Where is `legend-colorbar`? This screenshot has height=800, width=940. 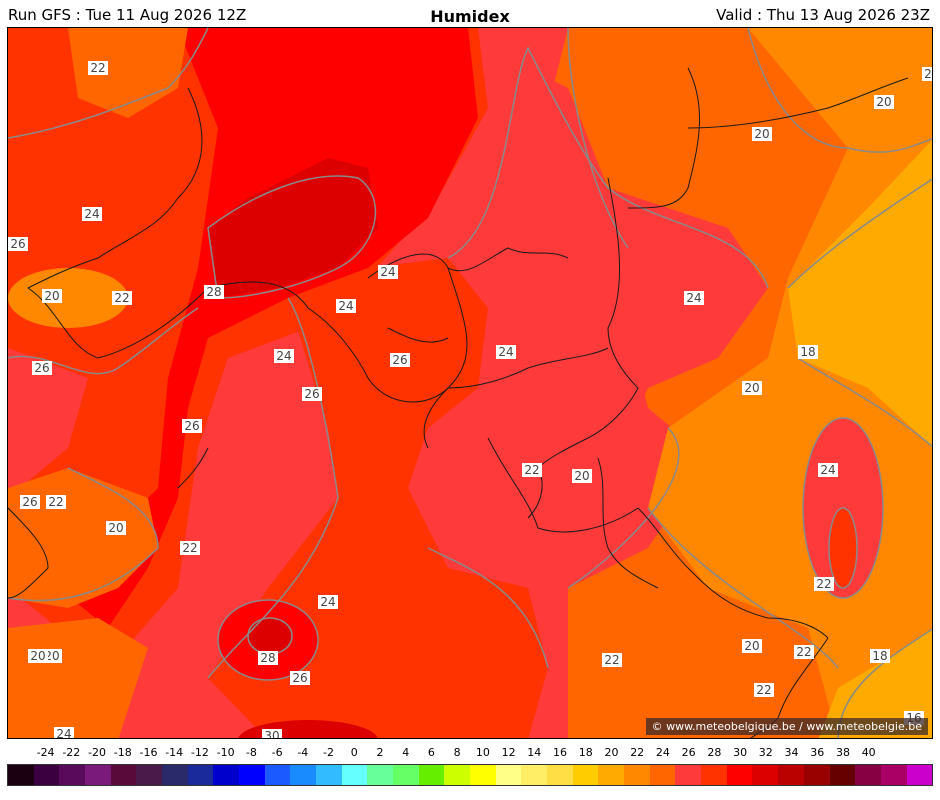
legend-colorbar is located at coordinates (470, 775).